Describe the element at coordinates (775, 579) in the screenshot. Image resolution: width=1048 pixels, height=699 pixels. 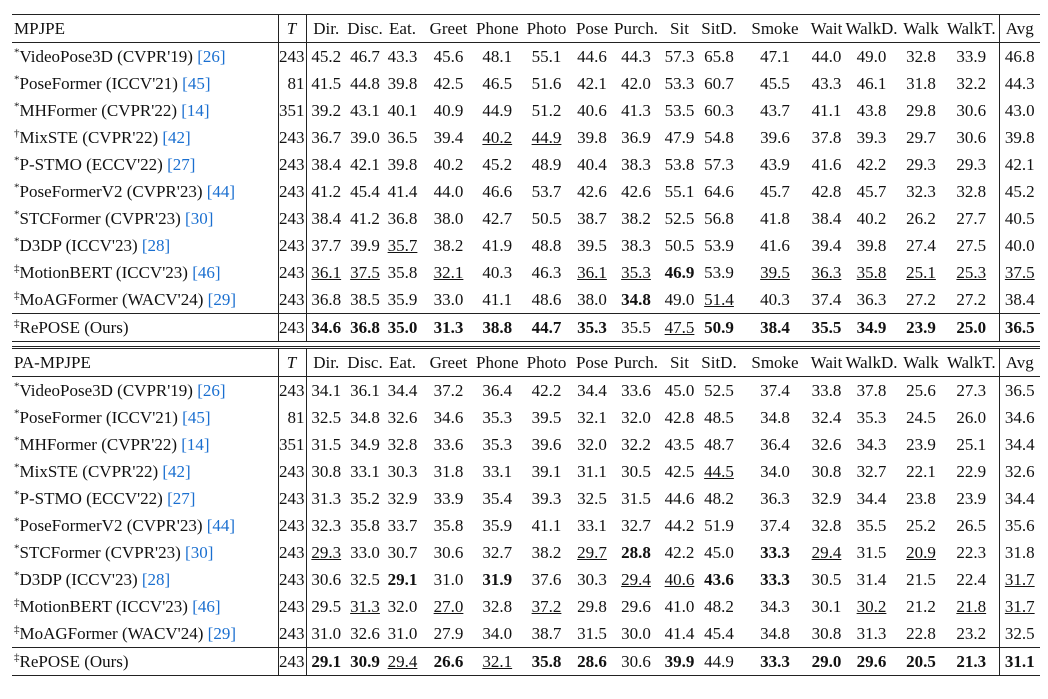
I see `value-cell: 33.3` at that location.